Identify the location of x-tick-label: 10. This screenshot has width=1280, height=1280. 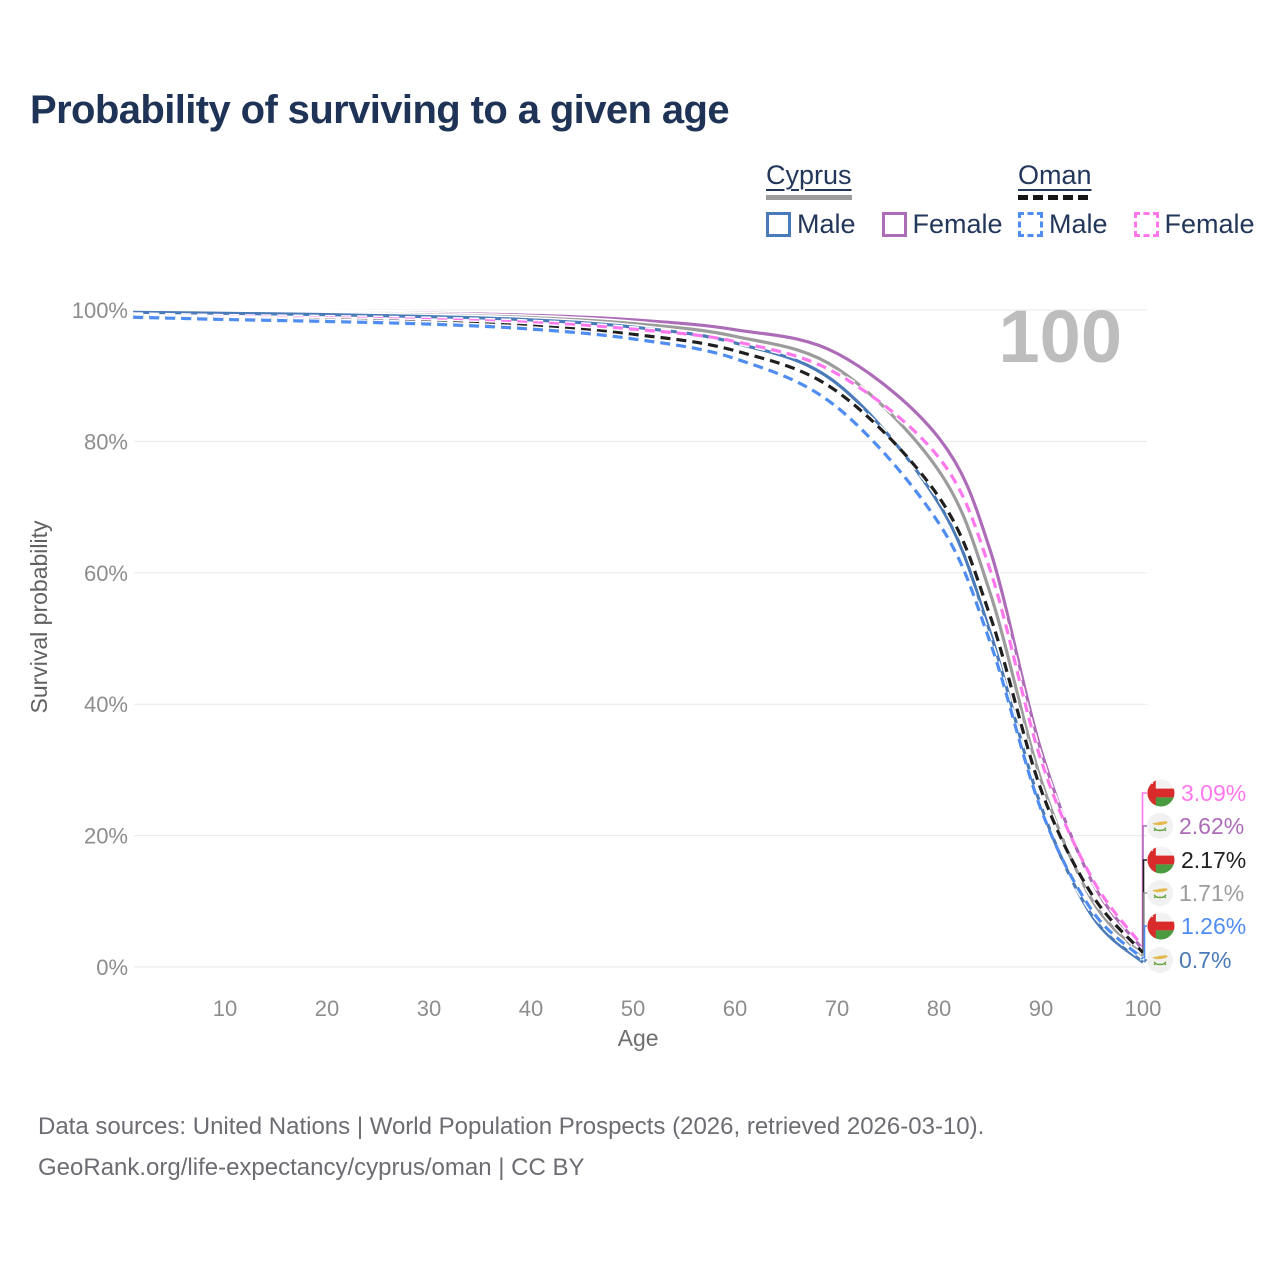
(225, 1008).